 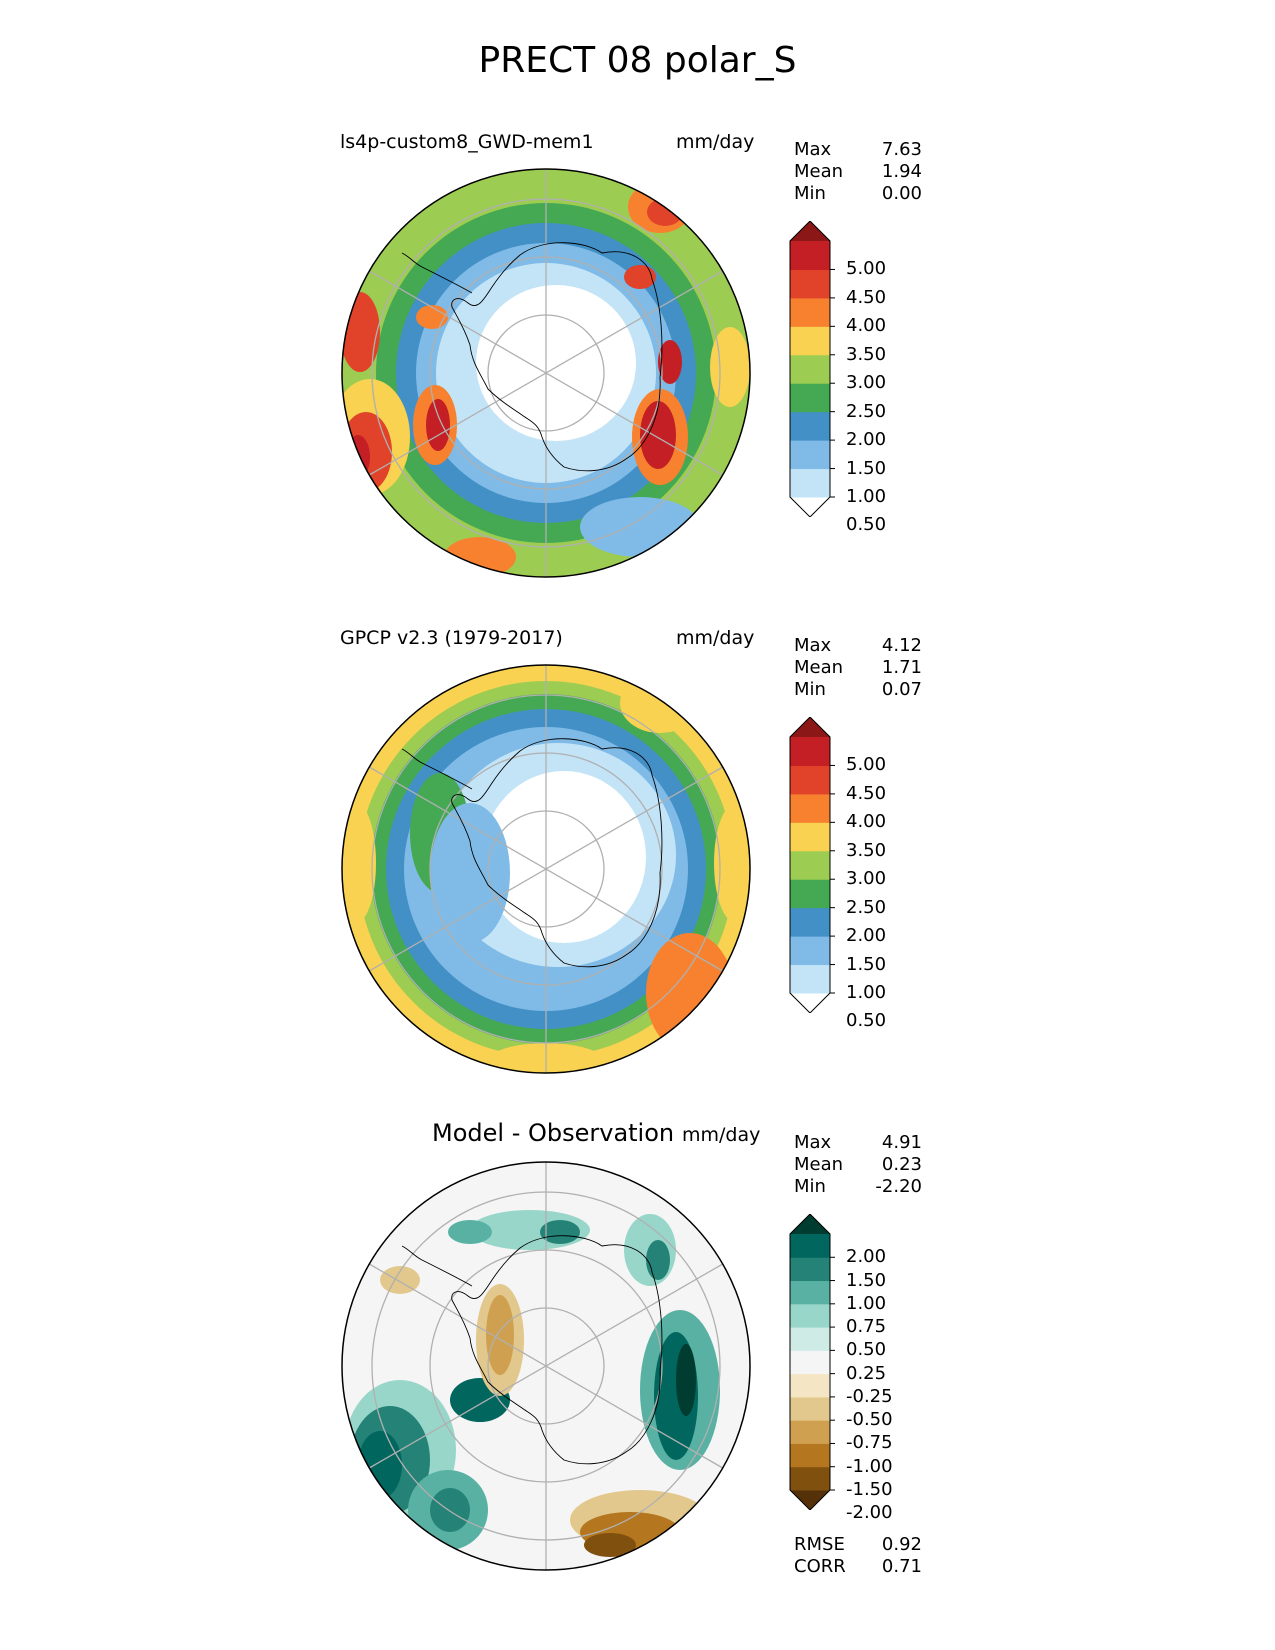 I want to click on metrics-block: RMSE 0.92 CORR 0.71, so click(x=858, y=1556).